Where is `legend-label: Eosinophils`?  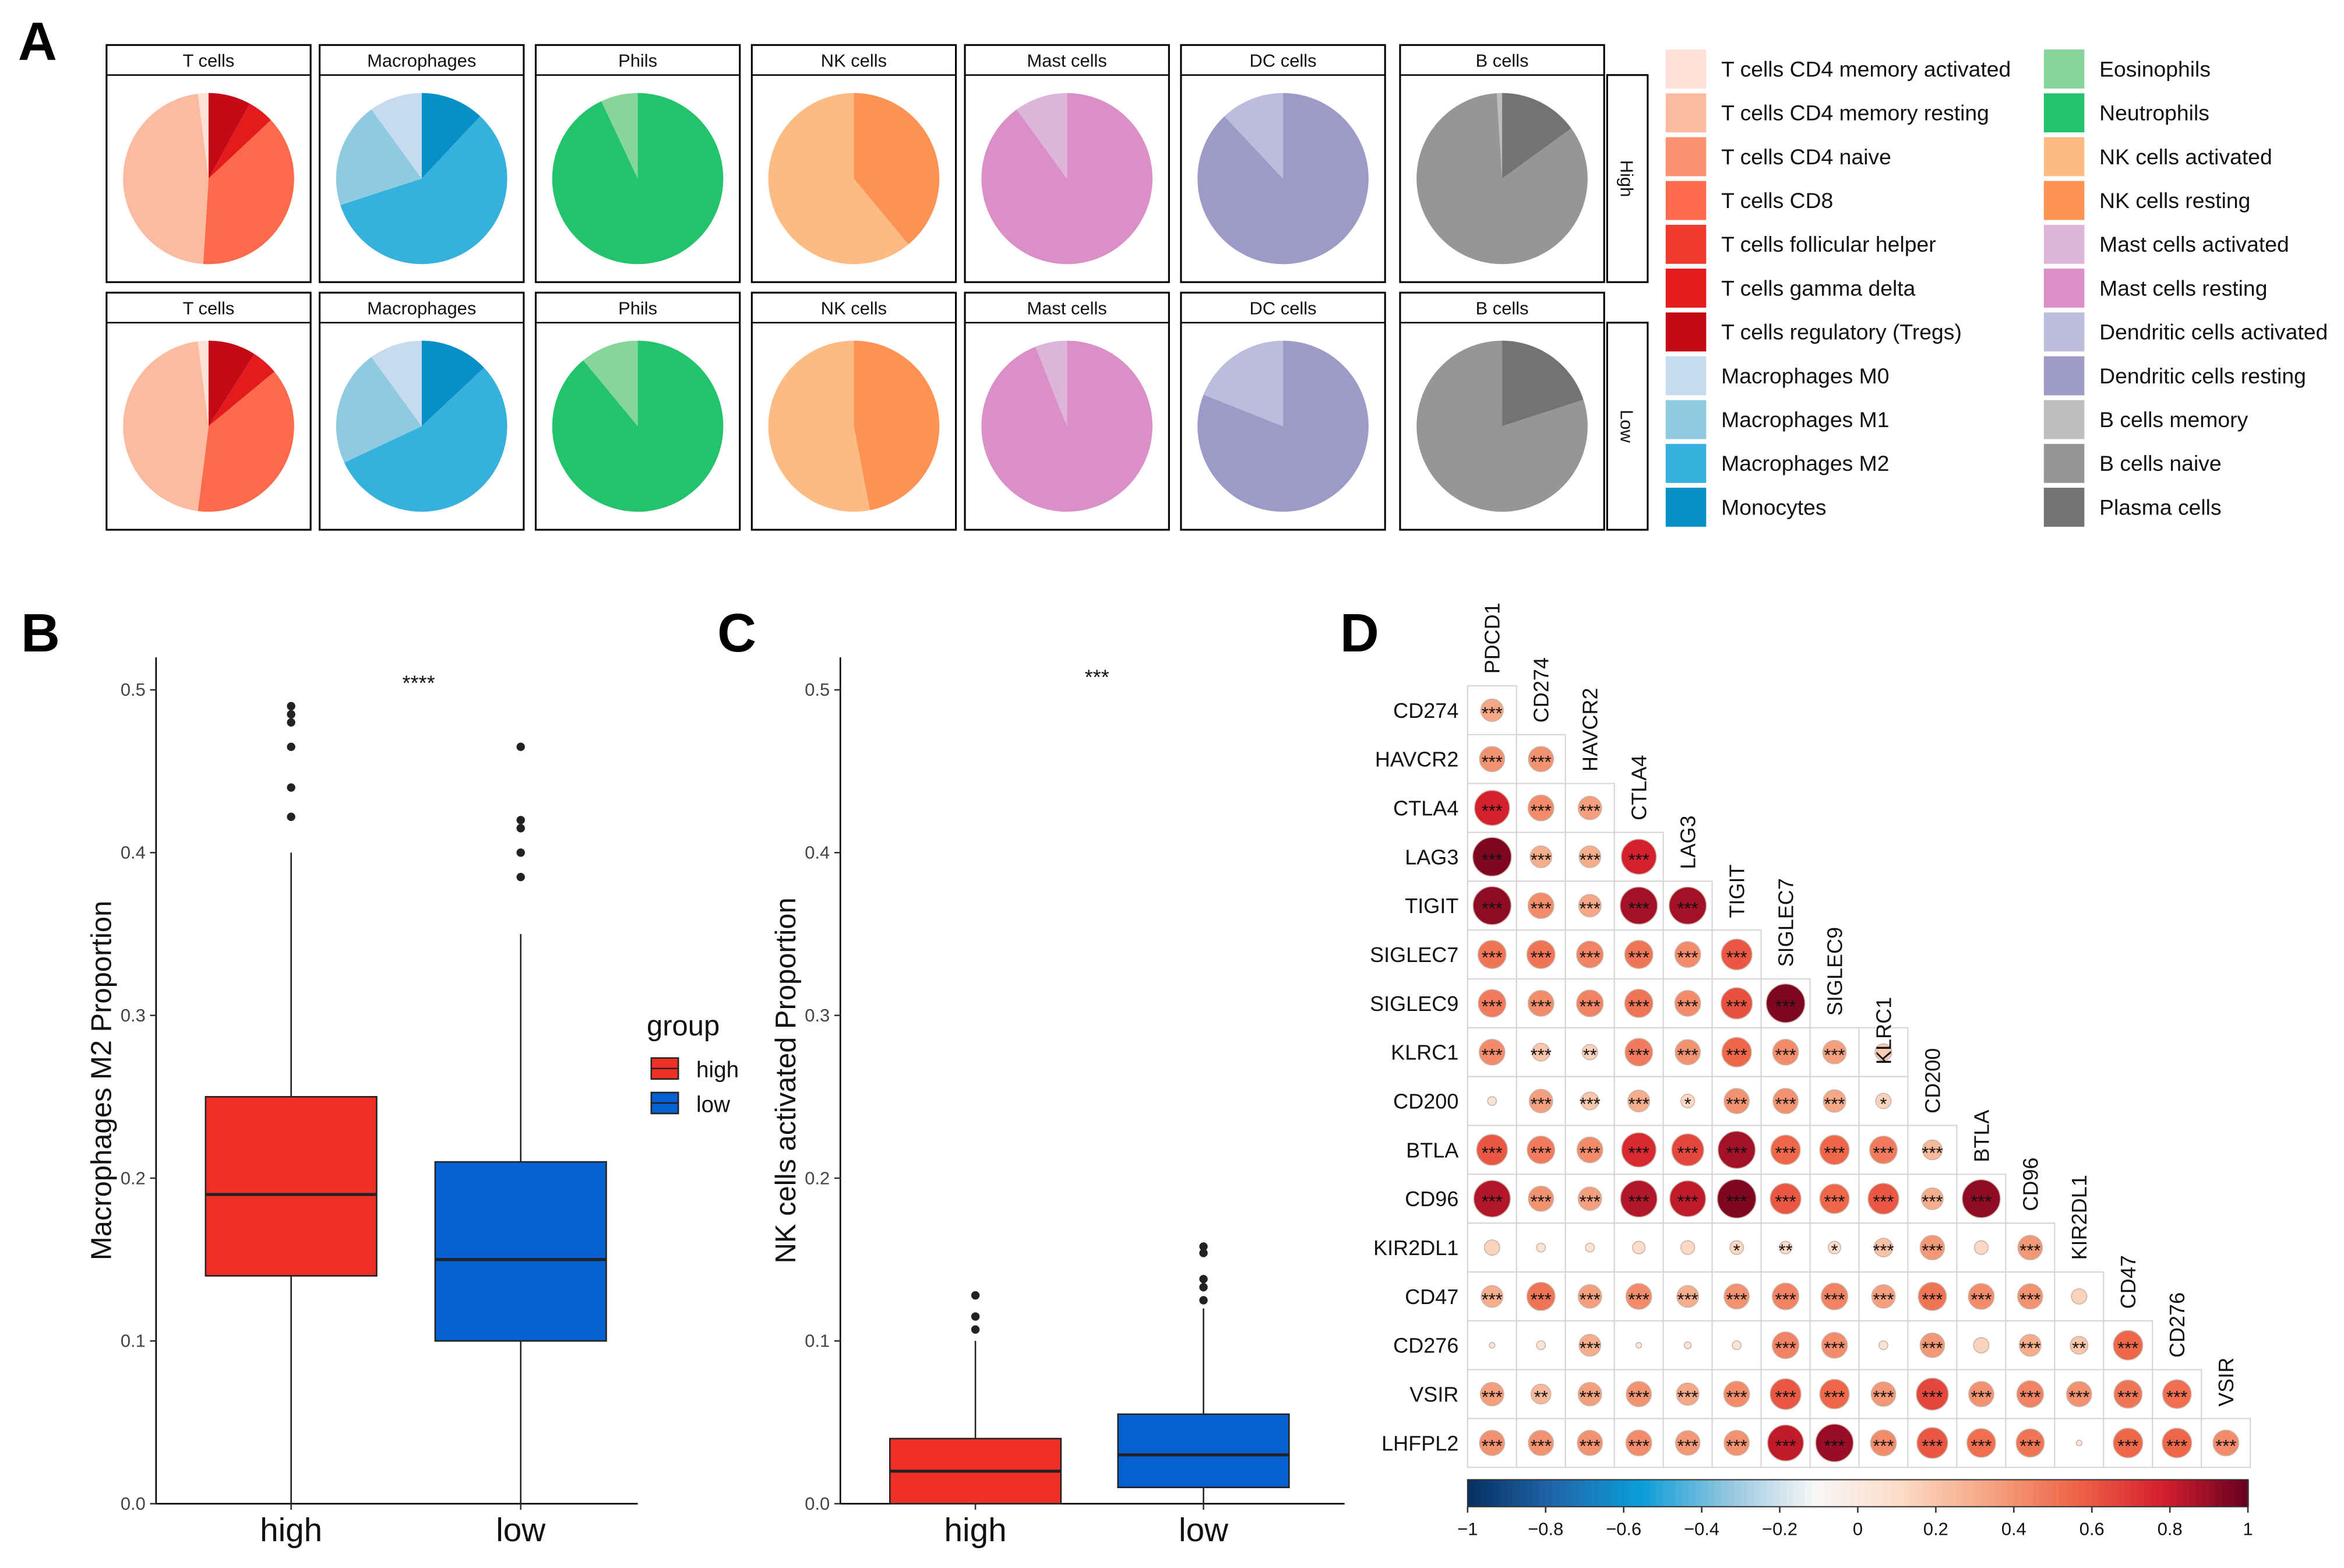
legend-label: Eosinophils is located at coordinates (2155, 69).